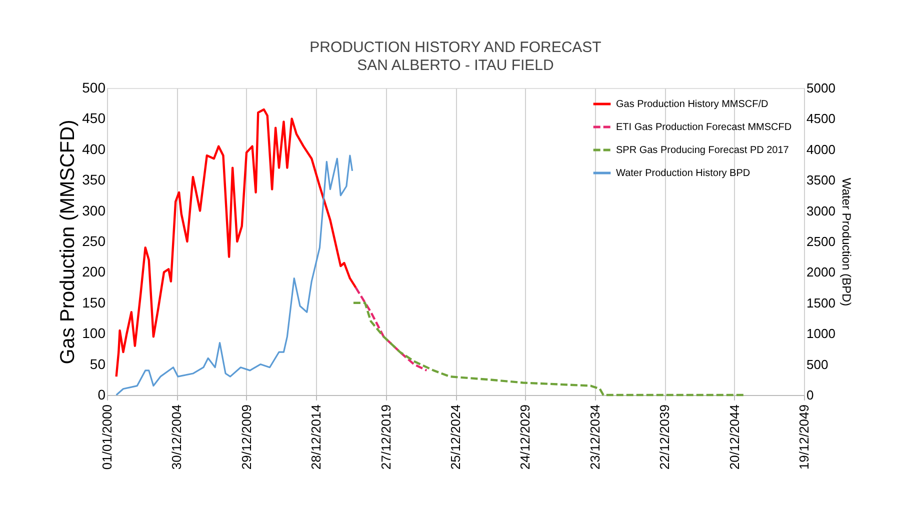 This screenshot has height=510, width=901. Describe the element at coordinates (456, 47) in the screenshot. I see `chart-title: PRODUCTION HISTORY AND FORECAST` at that location.